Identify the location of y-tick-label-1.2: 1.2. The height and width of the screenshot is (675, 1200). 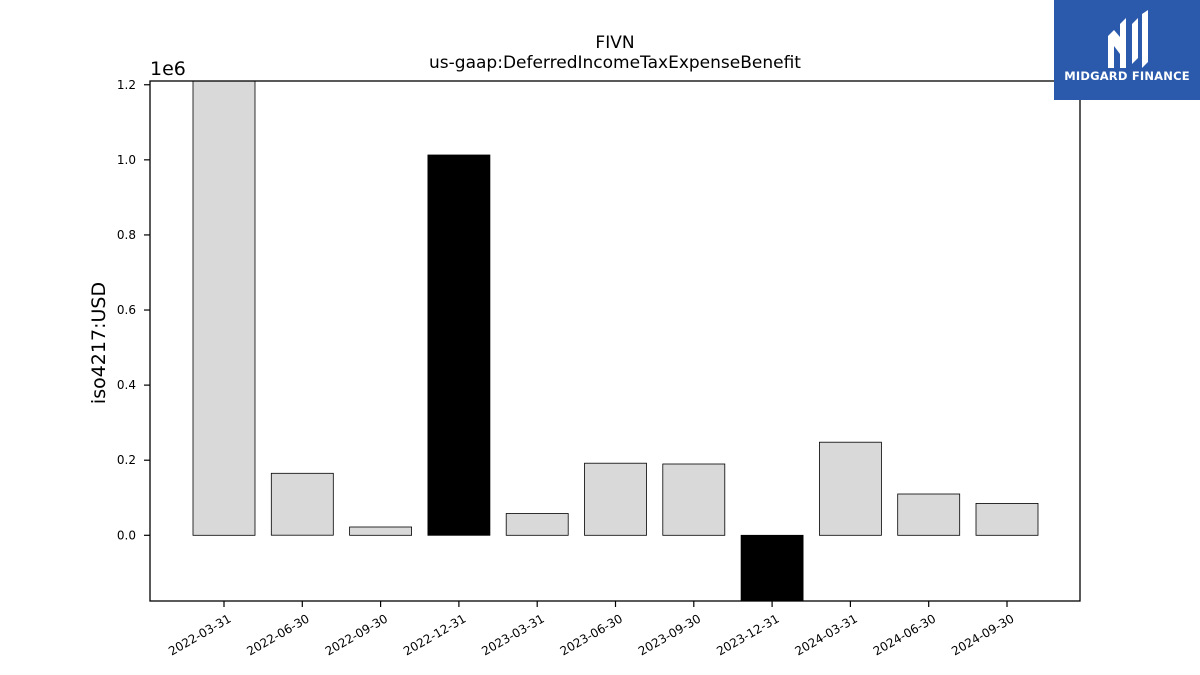
(126, 85).